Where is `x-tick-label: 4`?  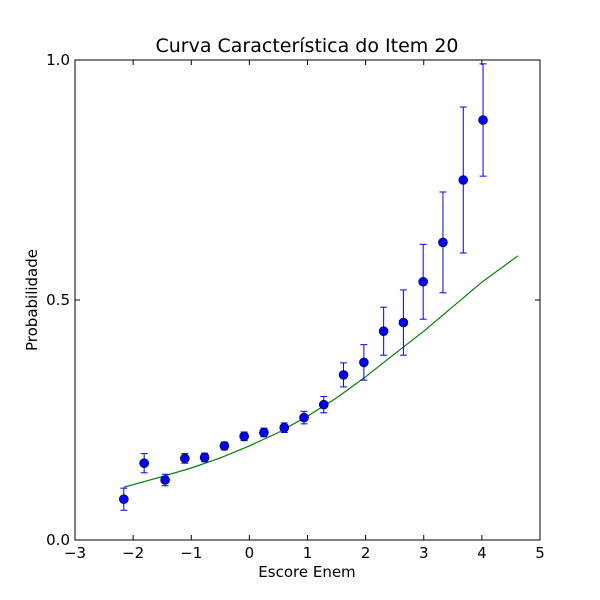 x-tick-label: 4 is located at coordinates (482, 553).